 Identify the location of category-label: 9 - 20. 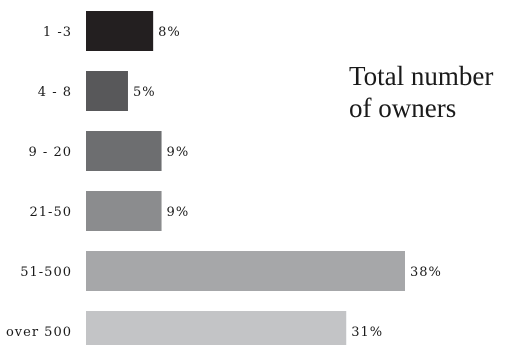
(50, 152).